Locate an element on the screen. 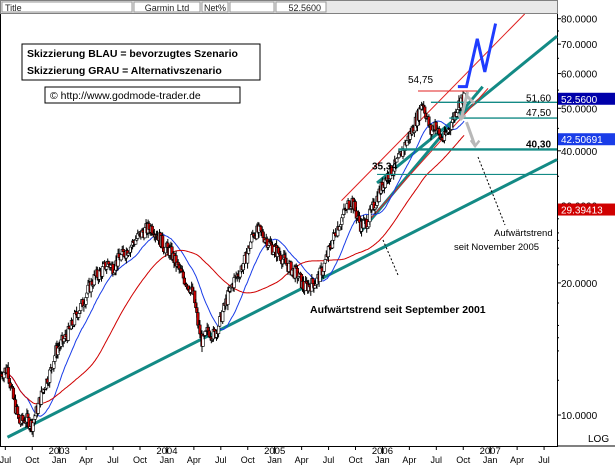 The height and width of the screenshot is (466, 615). pointer-short is located at coordinates (491, 191).